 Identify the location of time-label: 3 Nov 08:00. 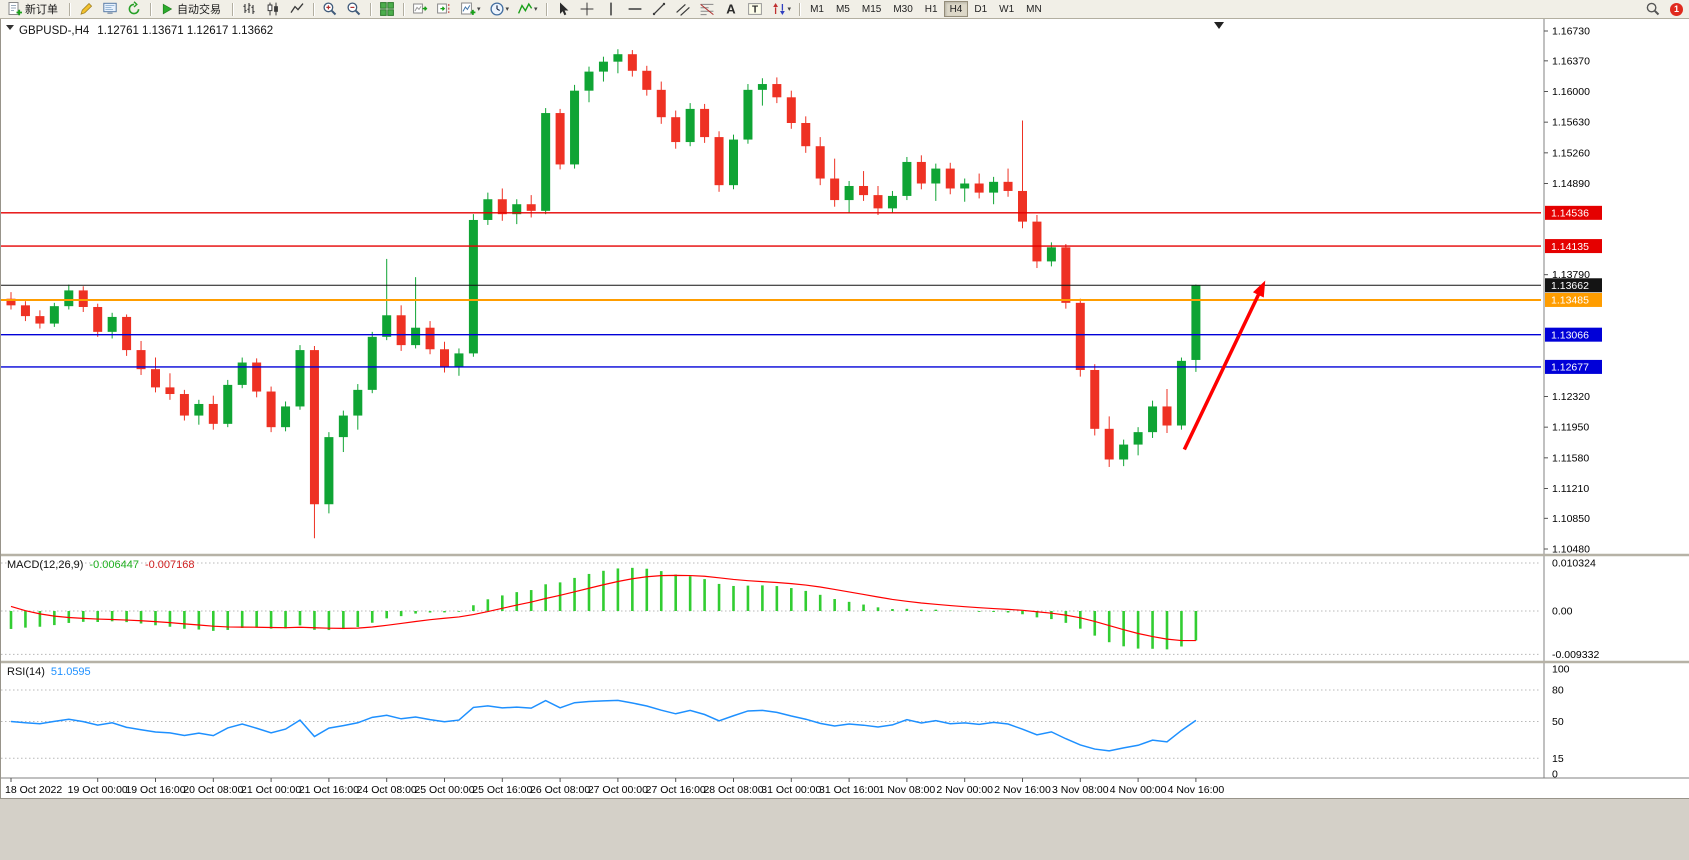
(1080, 790).